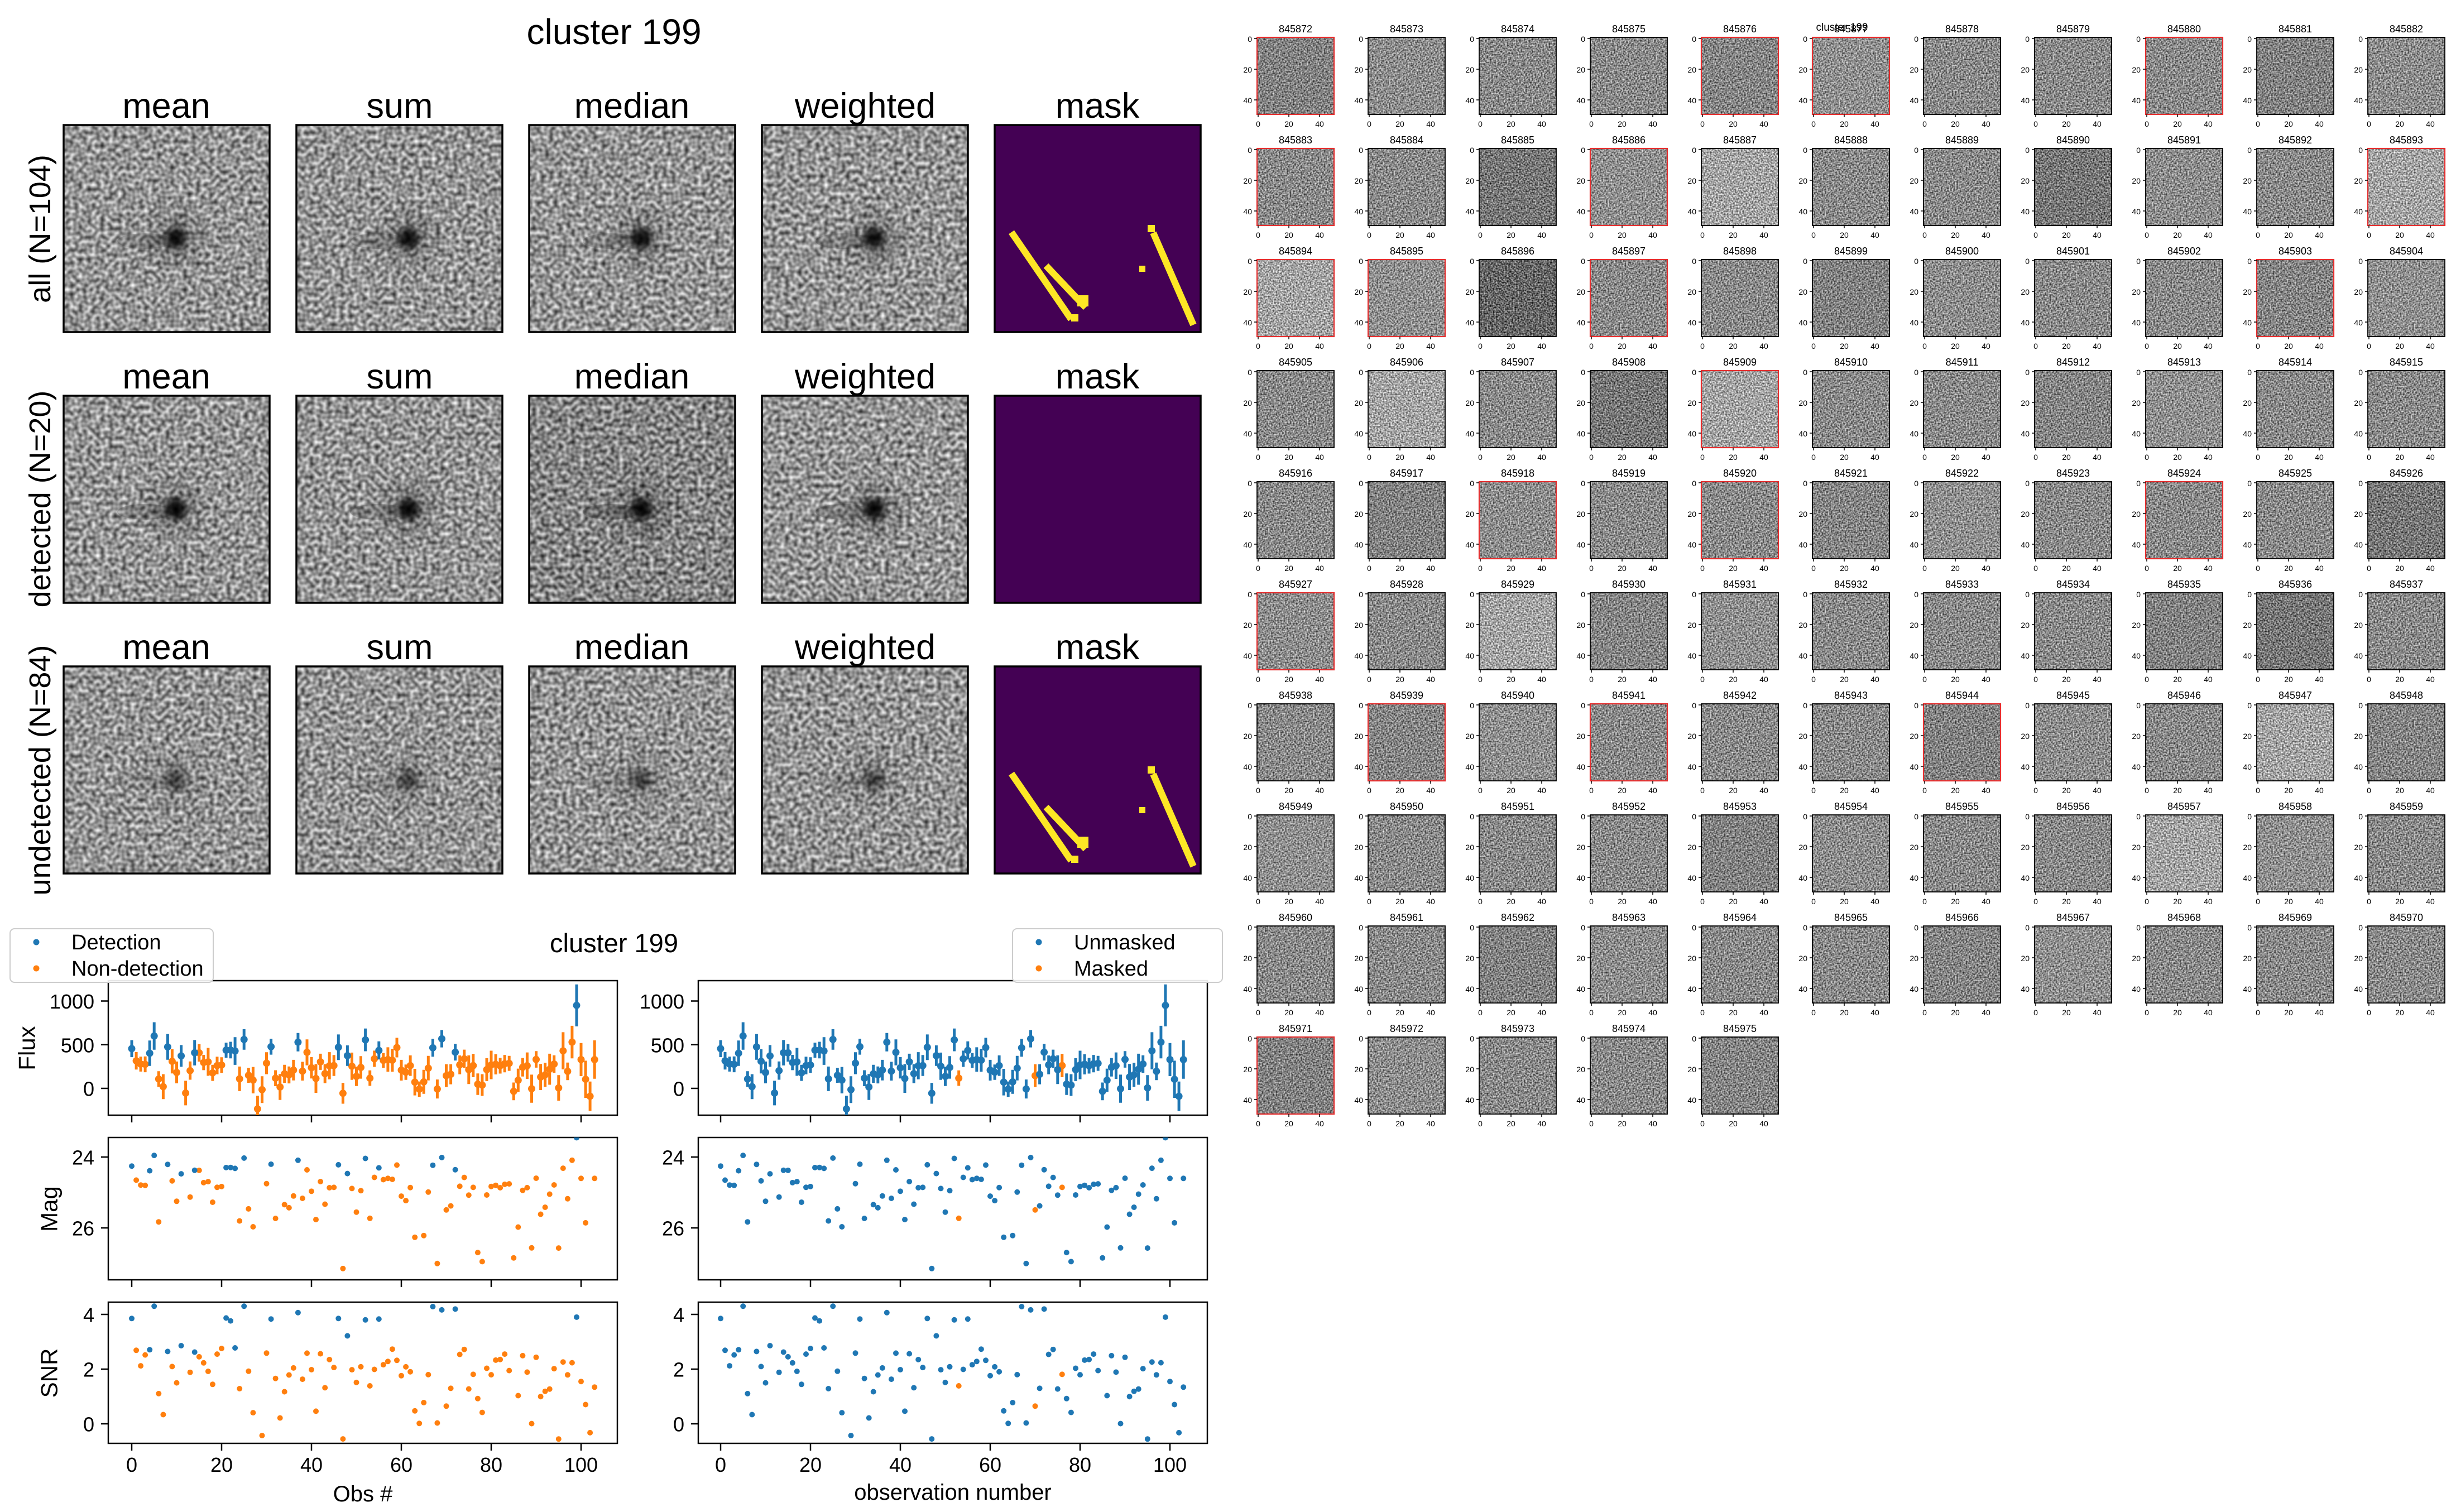 This screenshot has height=1512, width=2456. I want to click on svg-text: 845874, so click(1517, 29).